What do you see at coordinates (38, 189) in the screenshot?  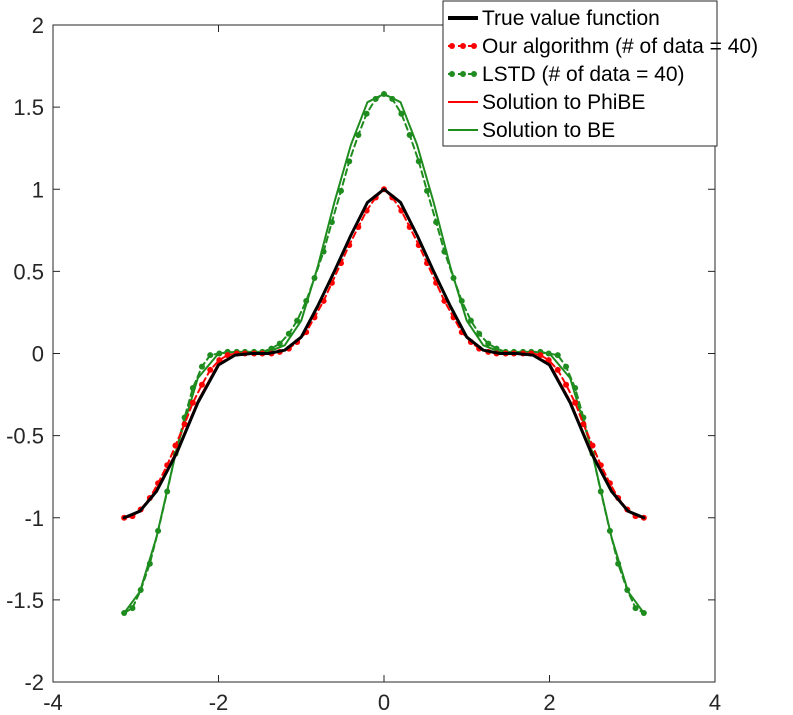 I see `y-tick-label: 1` at bounding box center [38, 189].